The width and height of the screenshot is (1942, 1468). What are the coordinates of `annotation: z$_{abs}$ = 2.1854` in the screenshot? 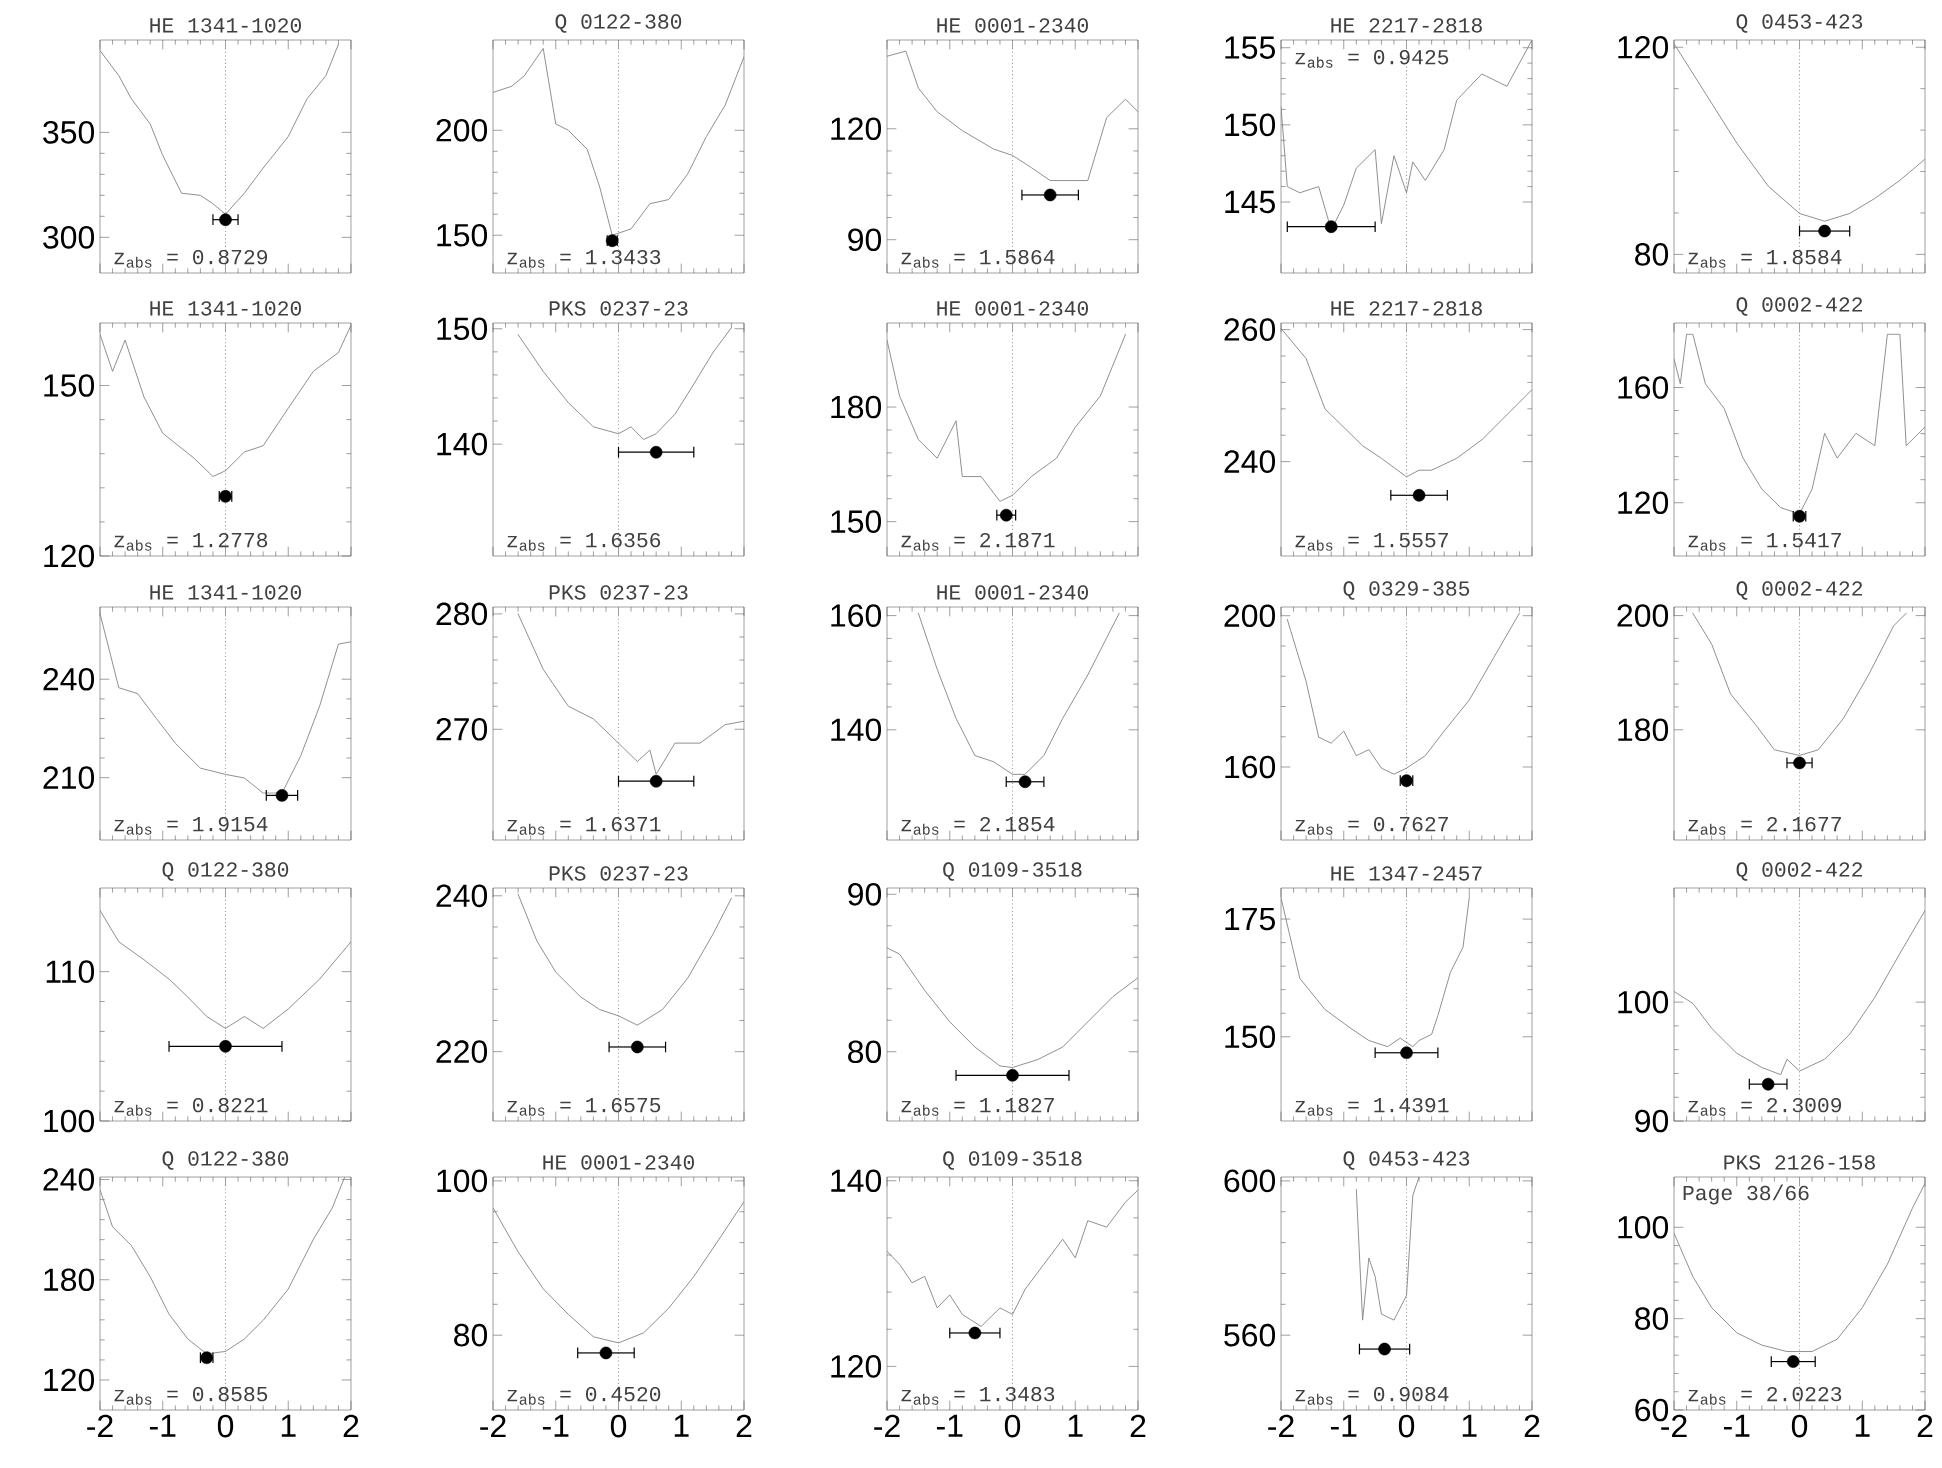 It's located at (978, 825).